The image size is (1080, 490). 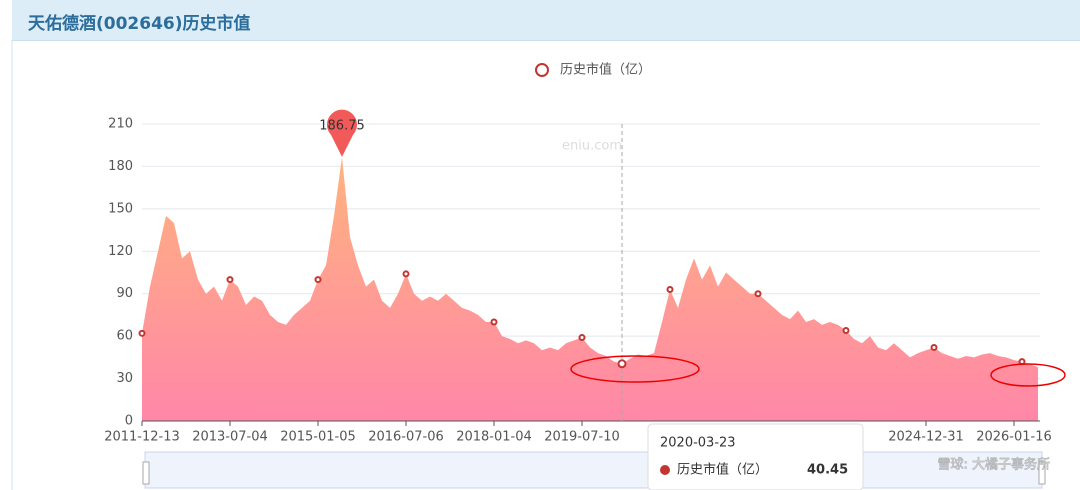 What do you see at coordinates (139, 24) in the screenshot?
I see `page-title: 天佑德酒(002646)历史市值` at bounding box center [139, 24].